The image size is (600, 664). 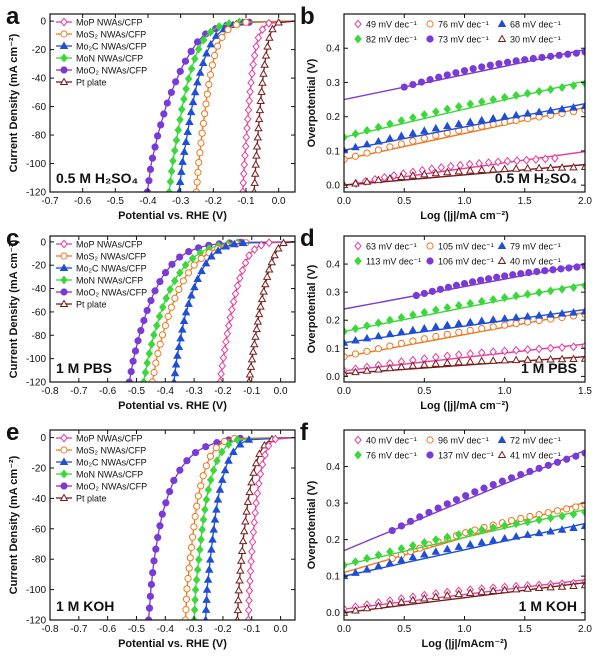 I want to click on x-tick-label: -0.3, so click(x=195, y=391).